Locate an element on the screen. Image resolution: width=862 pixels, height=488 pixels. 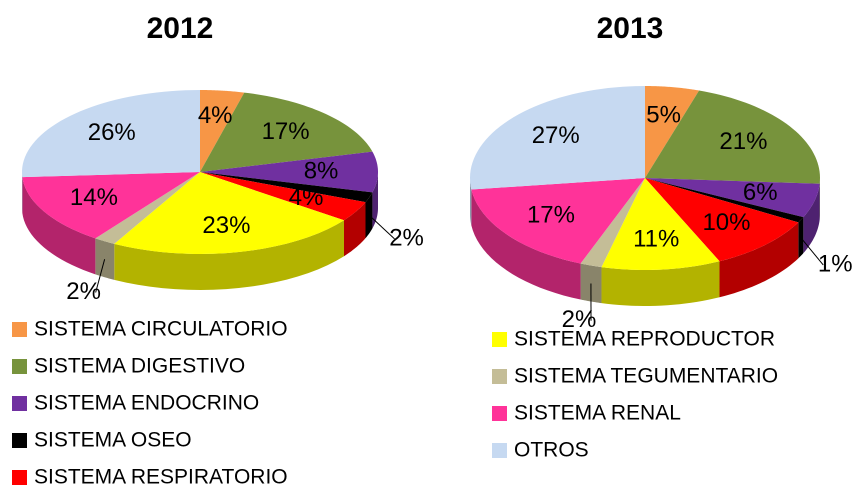
legend-label: SISTEMA DIGESTIVO is located at coordinates (139, 366).